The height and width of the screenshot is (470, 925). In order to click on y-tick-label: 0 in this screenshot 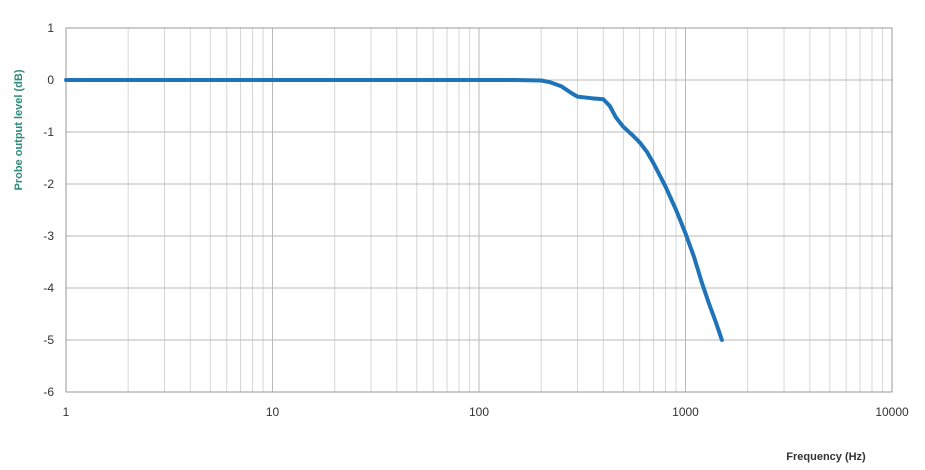, I will do `click(50, 80)`.